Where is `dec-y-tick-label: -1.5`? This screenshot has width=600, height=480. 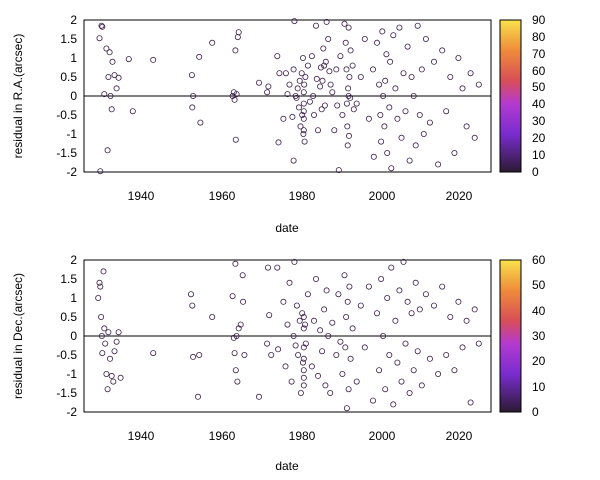 dec-y-tick-label: -1.5 is located at coordinates (66, 393).